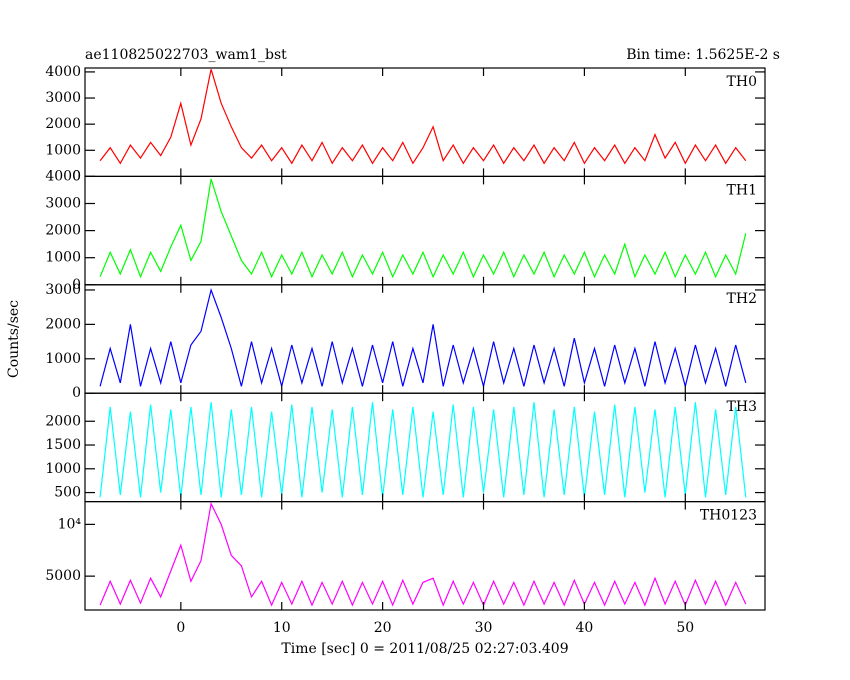 Image resolution: width=850 pixels, height=680 pixels. Describe the element at coordinates (742, 82) in the screenshot. I see `panel-label: TH0` at that location.